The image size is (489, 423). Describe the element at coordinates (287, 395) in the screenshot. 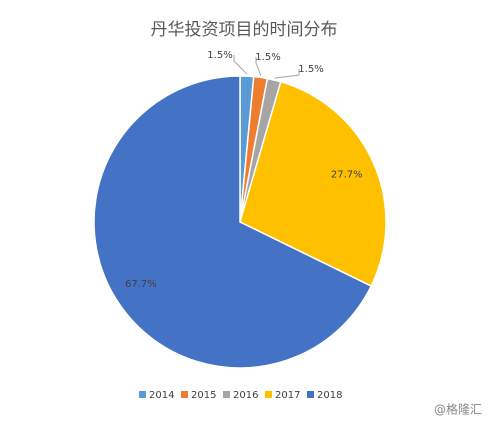

I see `legend-label: 2017` at that location.